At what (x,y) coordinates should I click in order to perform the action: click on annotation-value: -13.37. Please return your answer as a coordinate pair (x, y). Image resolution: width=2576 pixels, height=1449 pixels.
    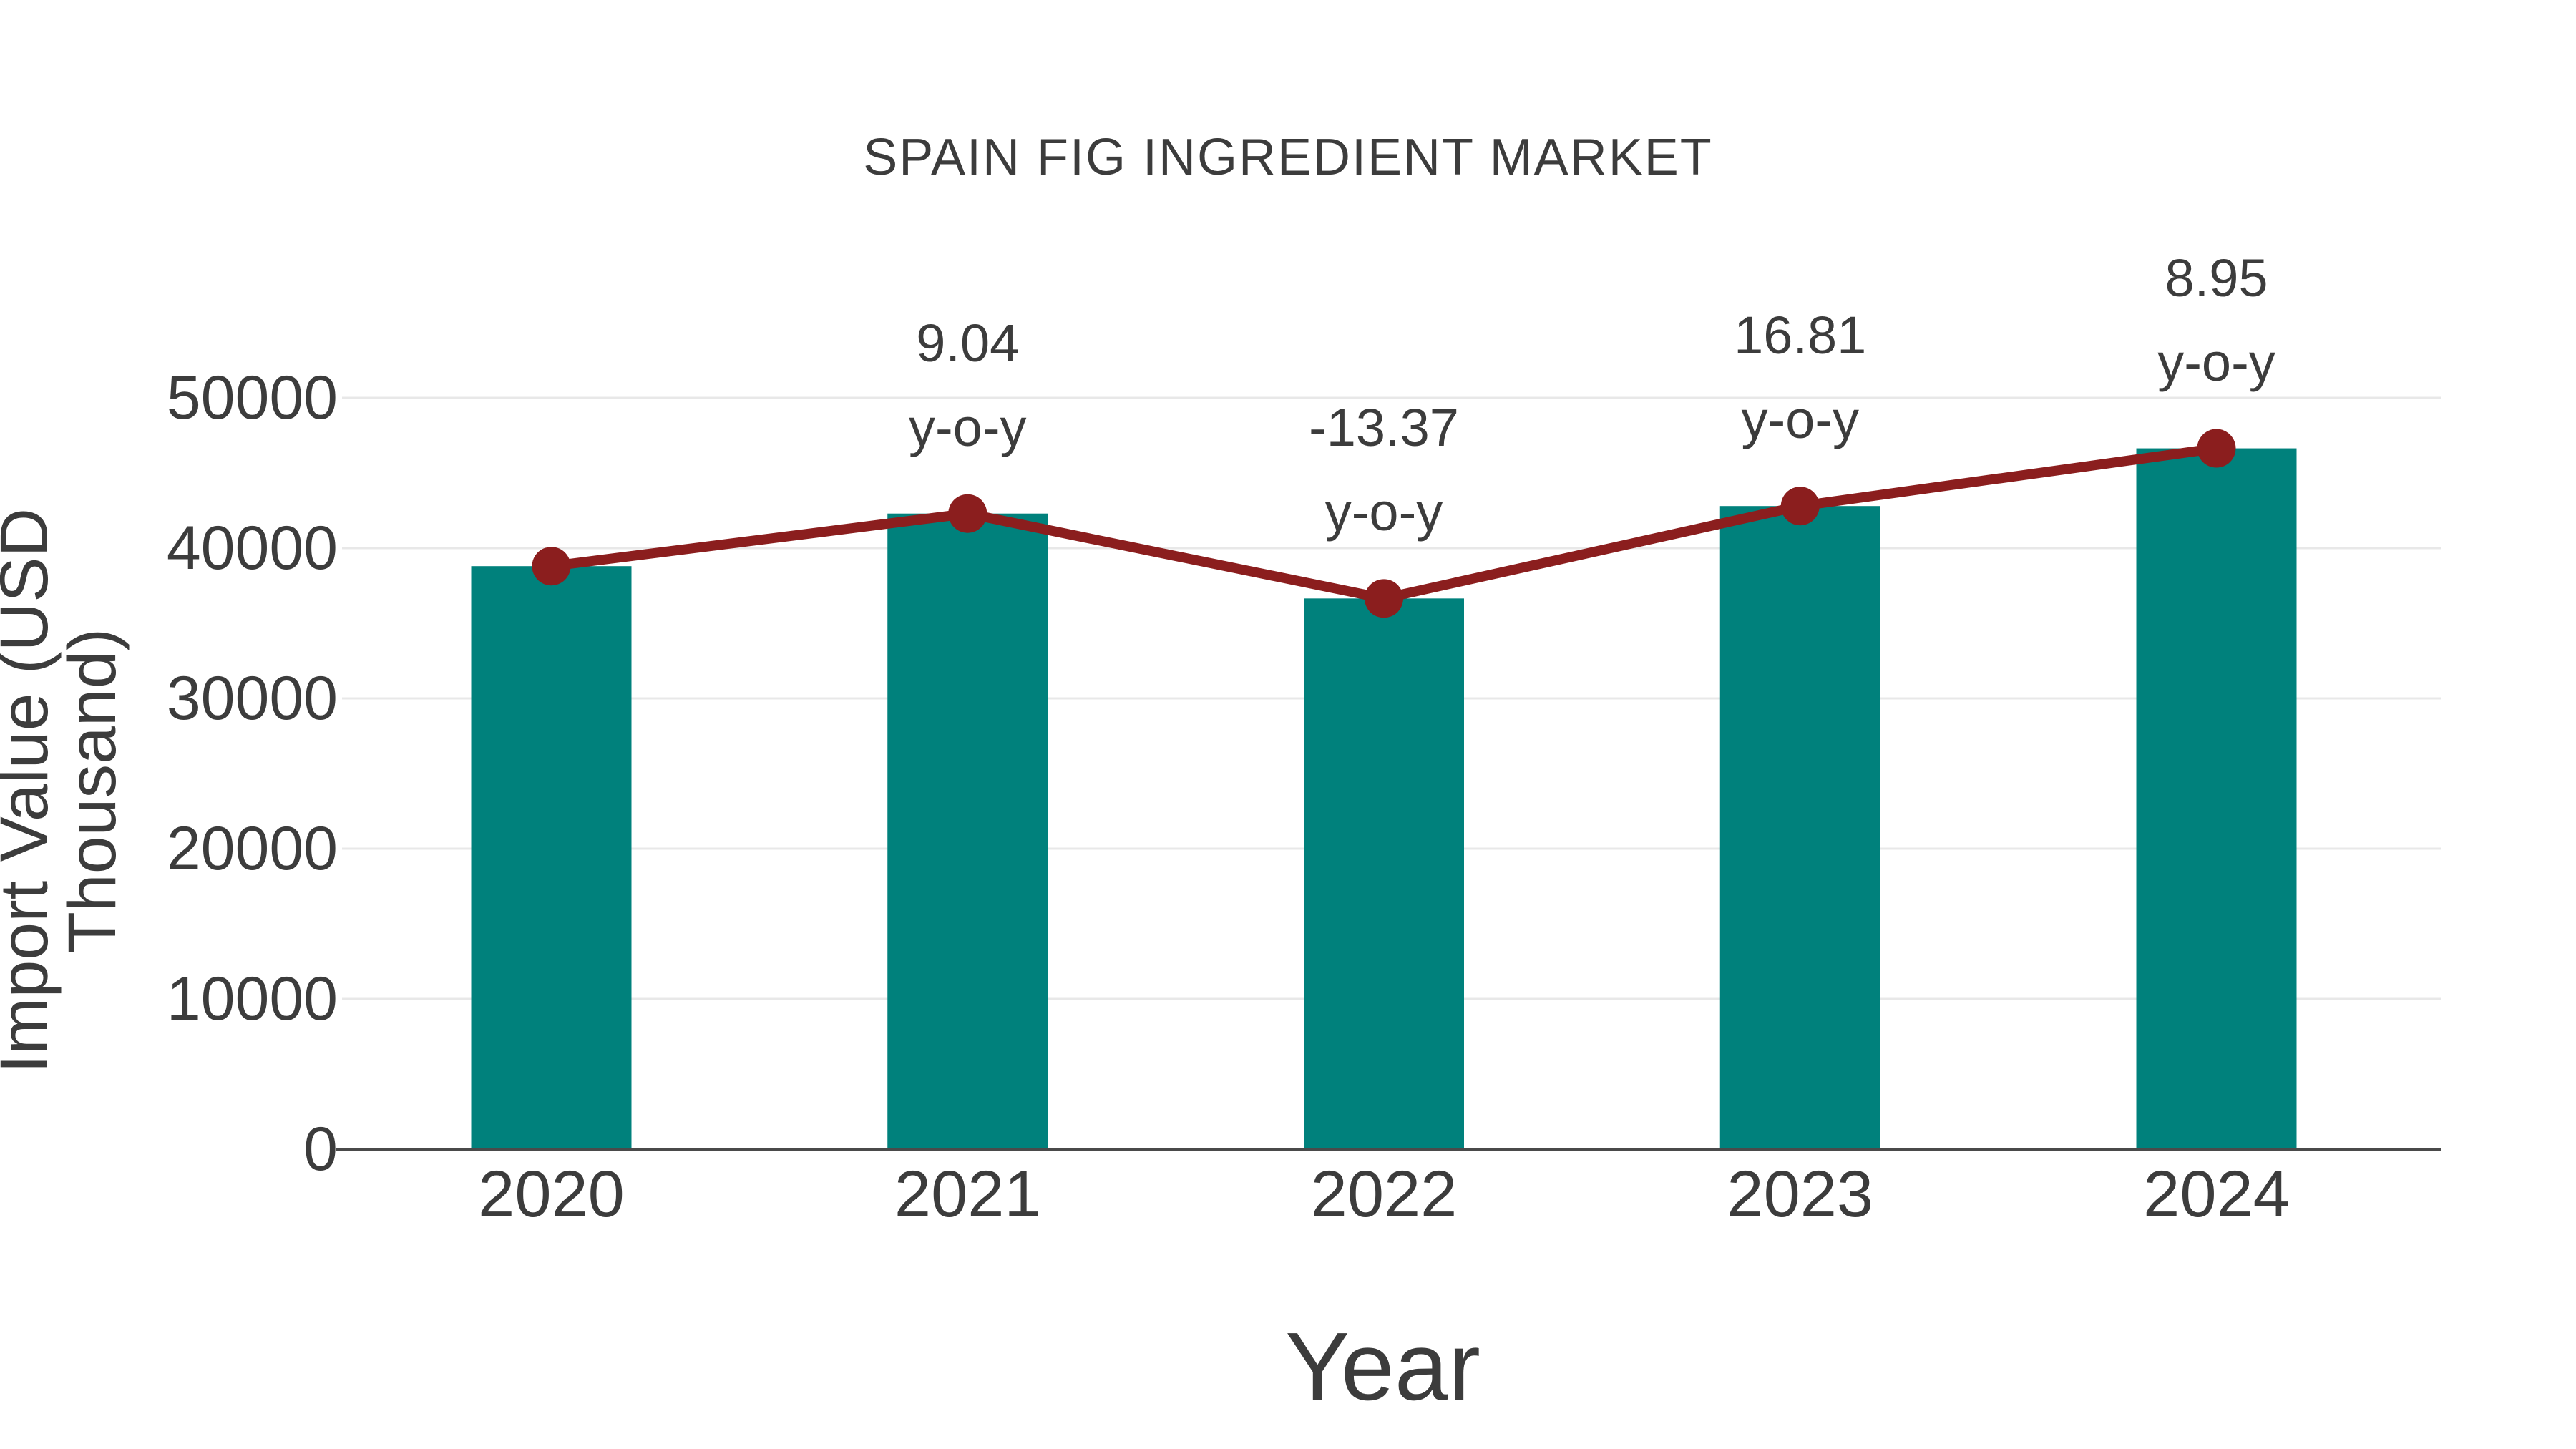
    Looking at the image, I should click on (1384, 428).